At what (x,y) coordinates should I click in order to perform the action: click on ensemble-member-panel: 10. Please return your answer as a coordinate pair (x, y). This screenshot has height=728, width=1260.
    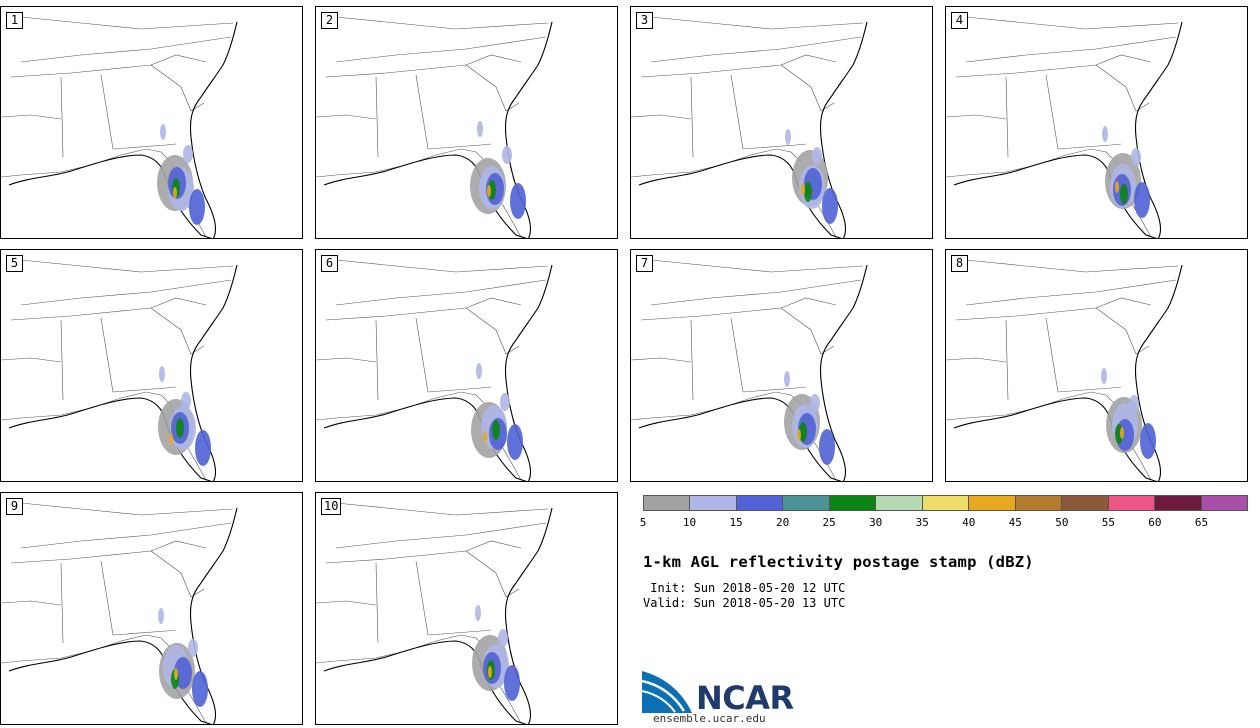
    Looking at the image, I should click on (466, 608).